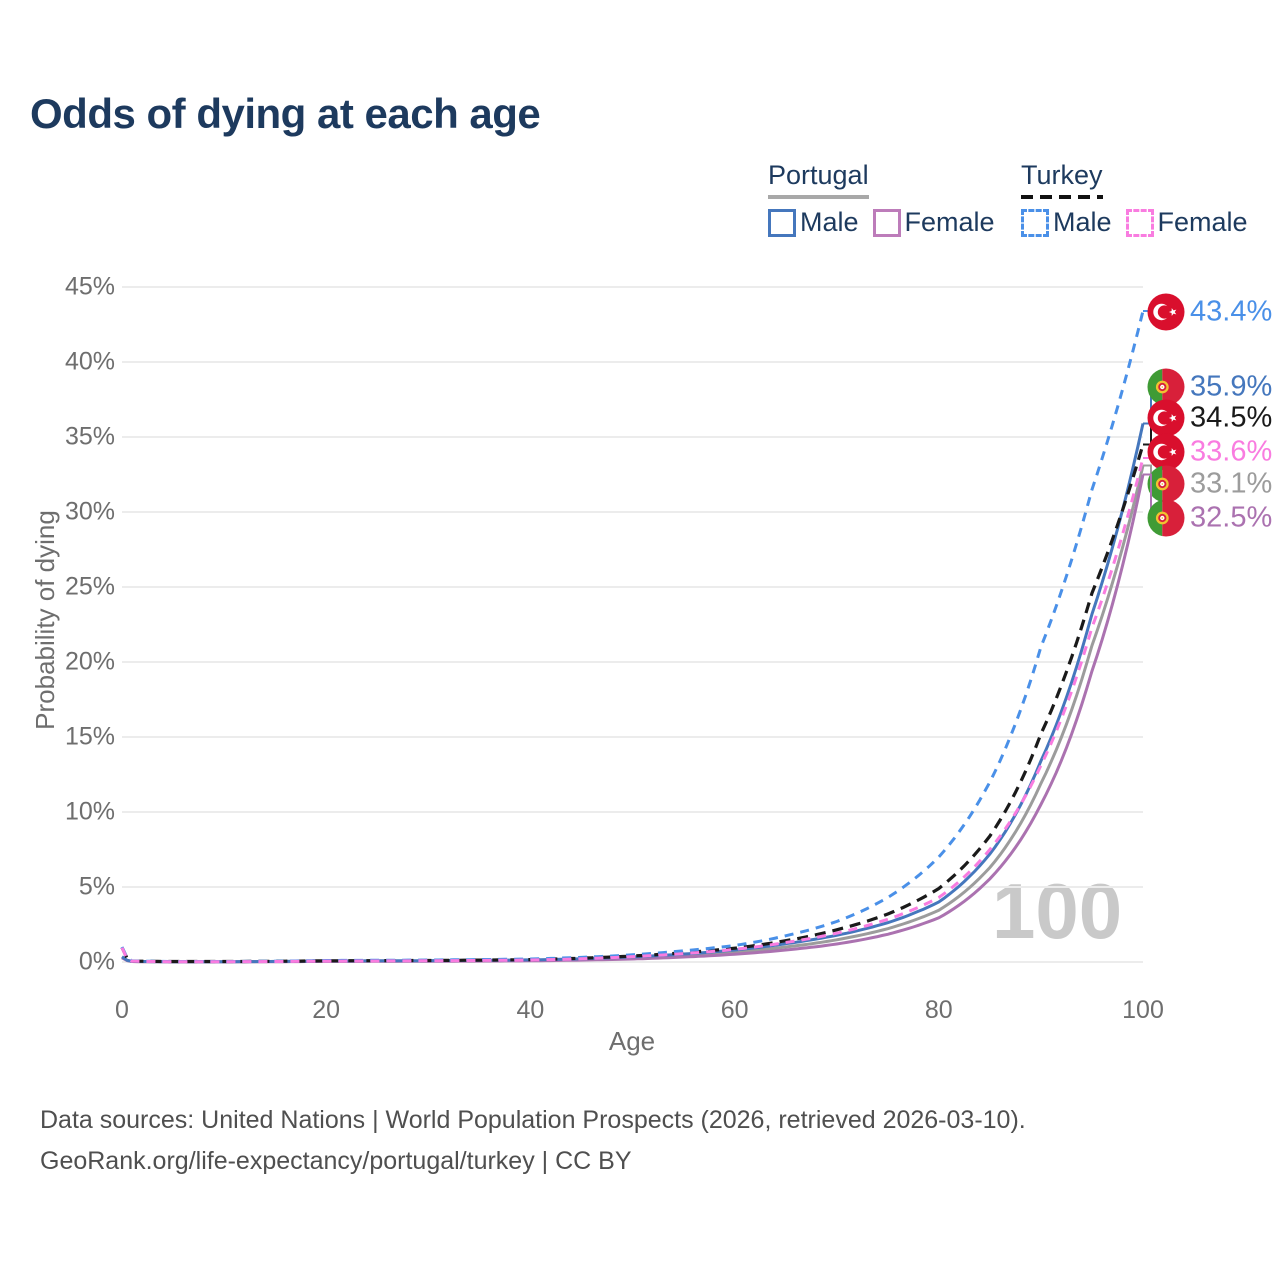  Describe the element at coordinates (96, 886) in the screenshot. I see `y-tick-label: 5%` at that location.